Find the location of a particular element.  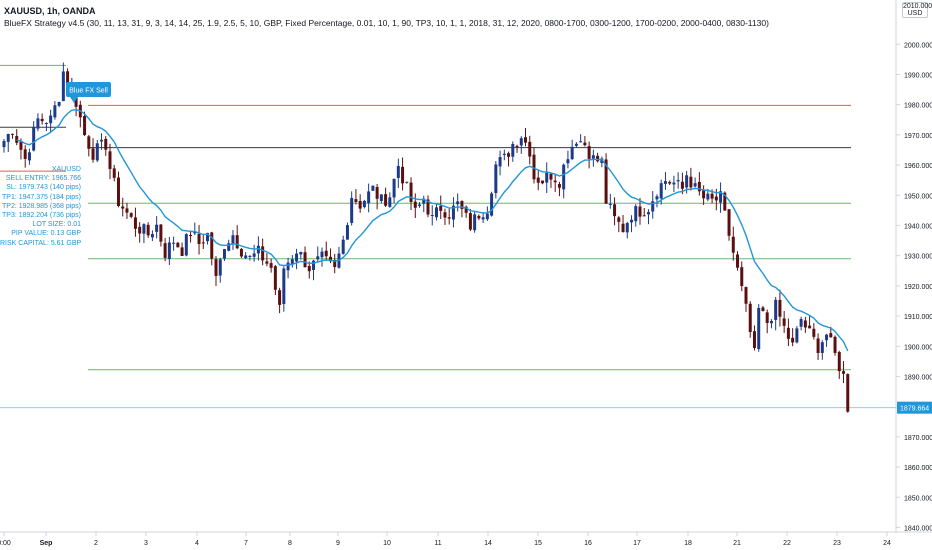

x-tick-label: 23 is located at coordinates (837, 543).